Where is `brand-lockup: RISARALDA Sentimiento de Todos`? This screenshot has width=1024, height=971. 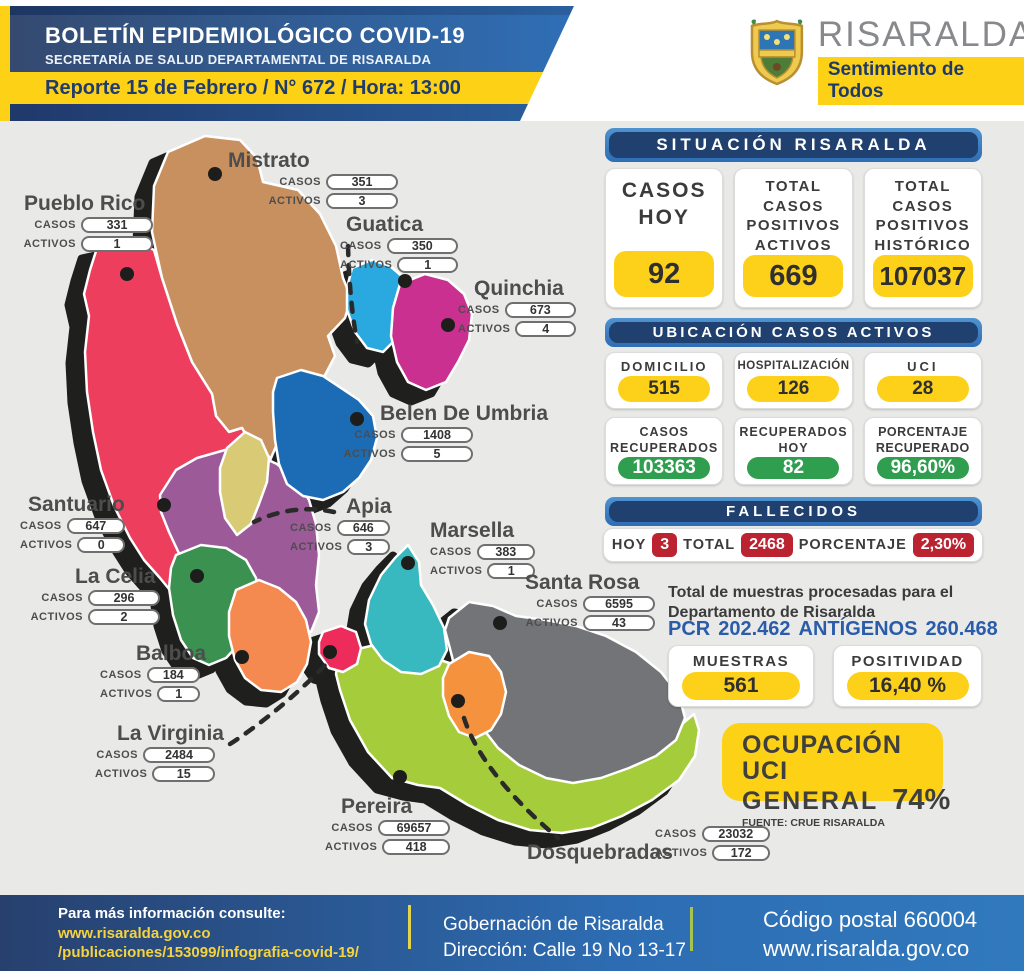
brand-lockup: RISARALDA Sentimiento de Todos is located at coordinates (886, 60).